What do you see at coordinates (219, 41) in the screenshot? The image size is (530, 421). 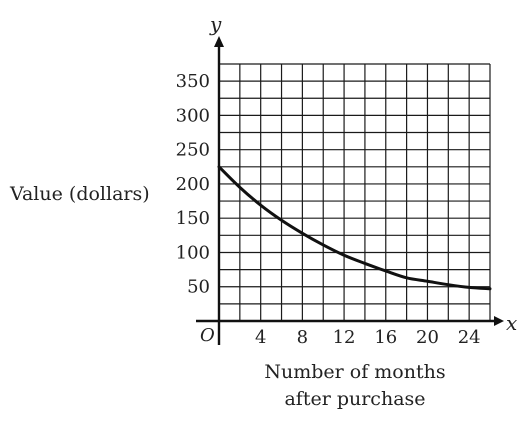 I see `y-axis-arrow` at bounding box center [219, 41].